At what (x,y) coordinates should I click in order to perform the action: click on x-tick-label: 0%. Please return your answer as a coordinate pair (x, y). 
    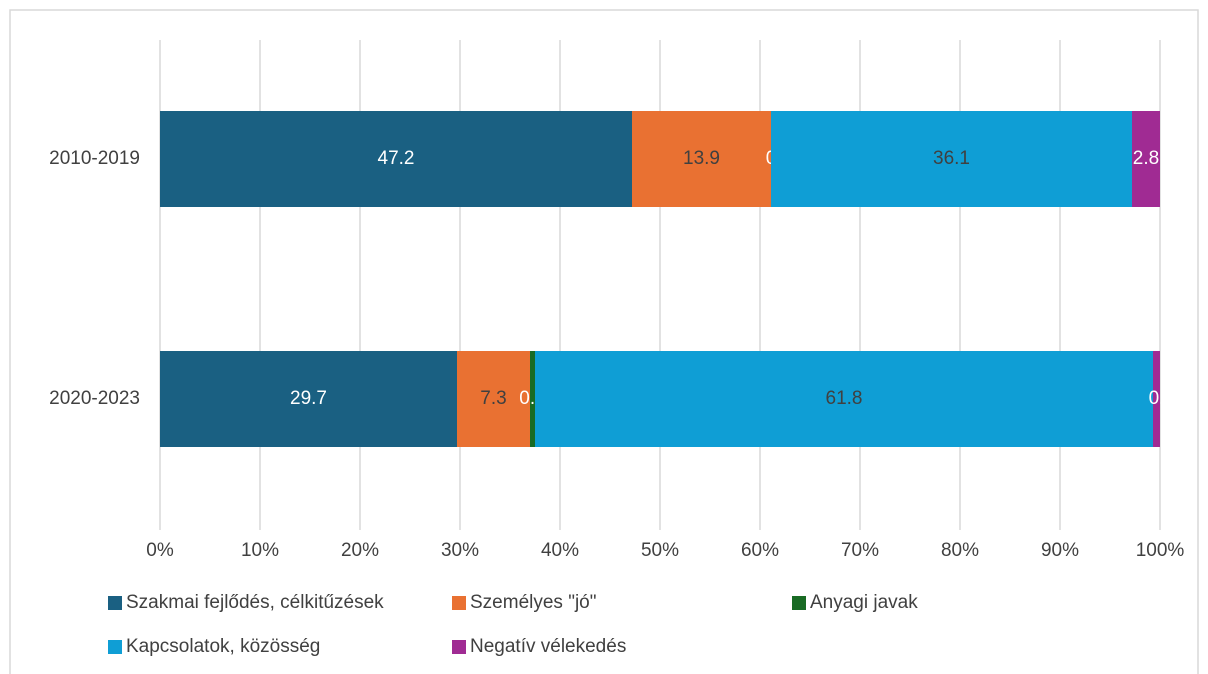
    Looking at the image, I should click on (160, 550).